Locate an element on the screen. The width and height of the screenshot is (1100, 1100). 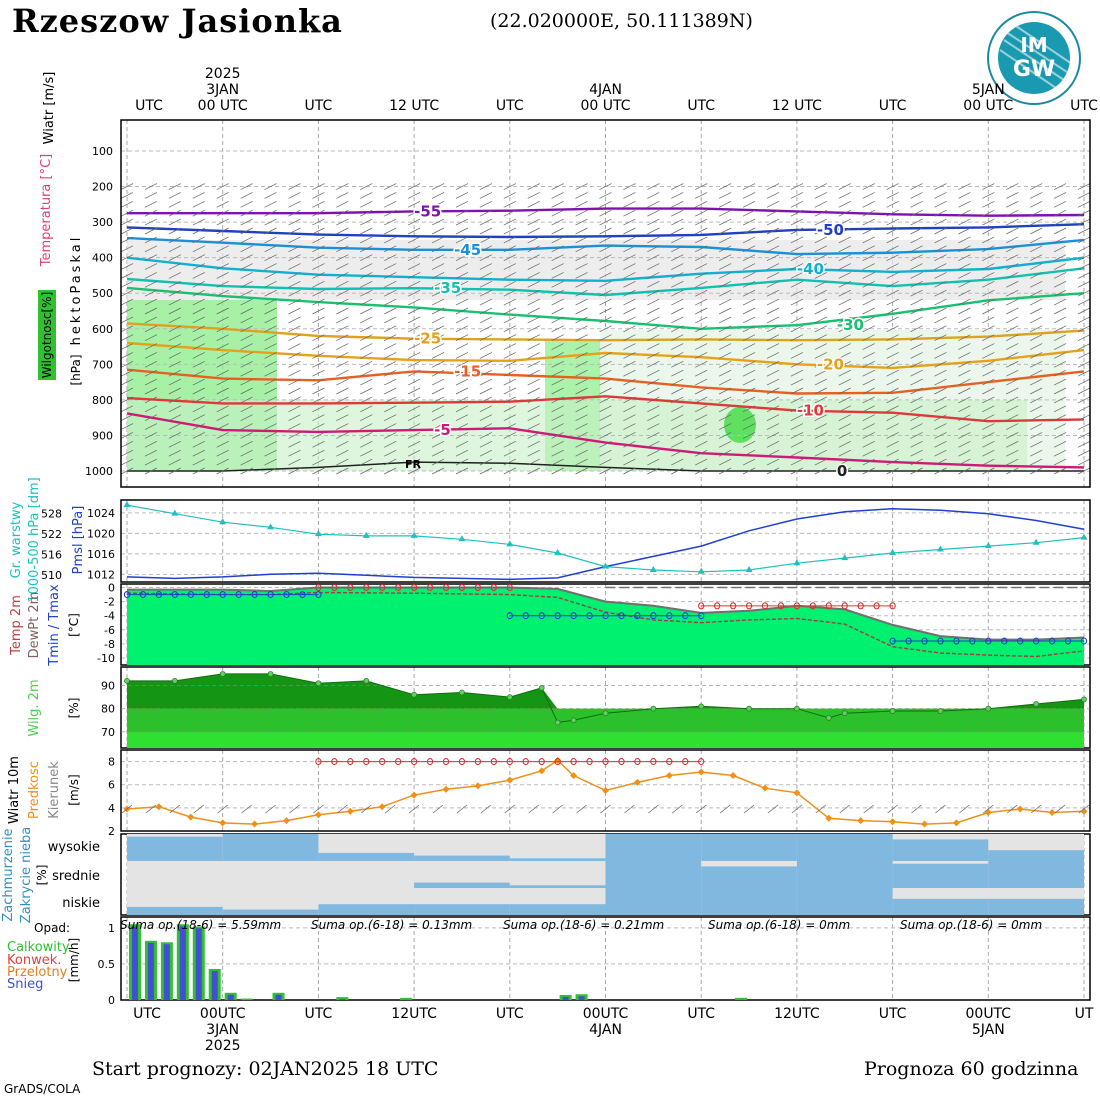
legend-snieg: Snieg is located at coordinates (25, 984).